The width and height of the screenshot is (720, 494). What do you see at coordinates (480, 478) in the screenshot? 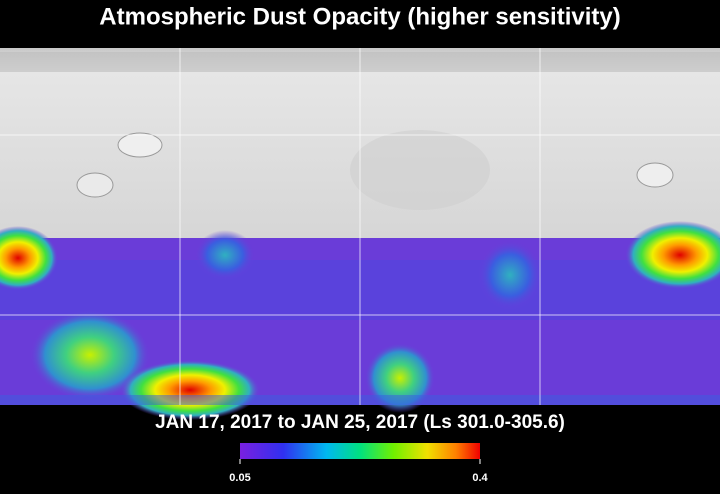
I see `colorbar-label: 0.4` at bounding box center [480, 478].